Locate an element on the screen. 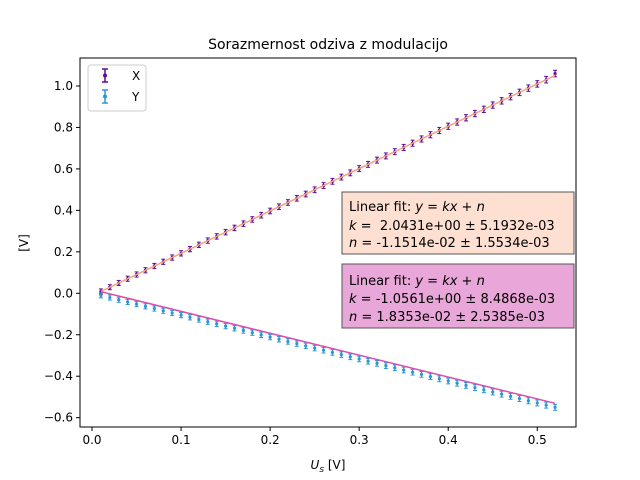  x-tick-label: 0.0 is located at coordinates (91, 440).